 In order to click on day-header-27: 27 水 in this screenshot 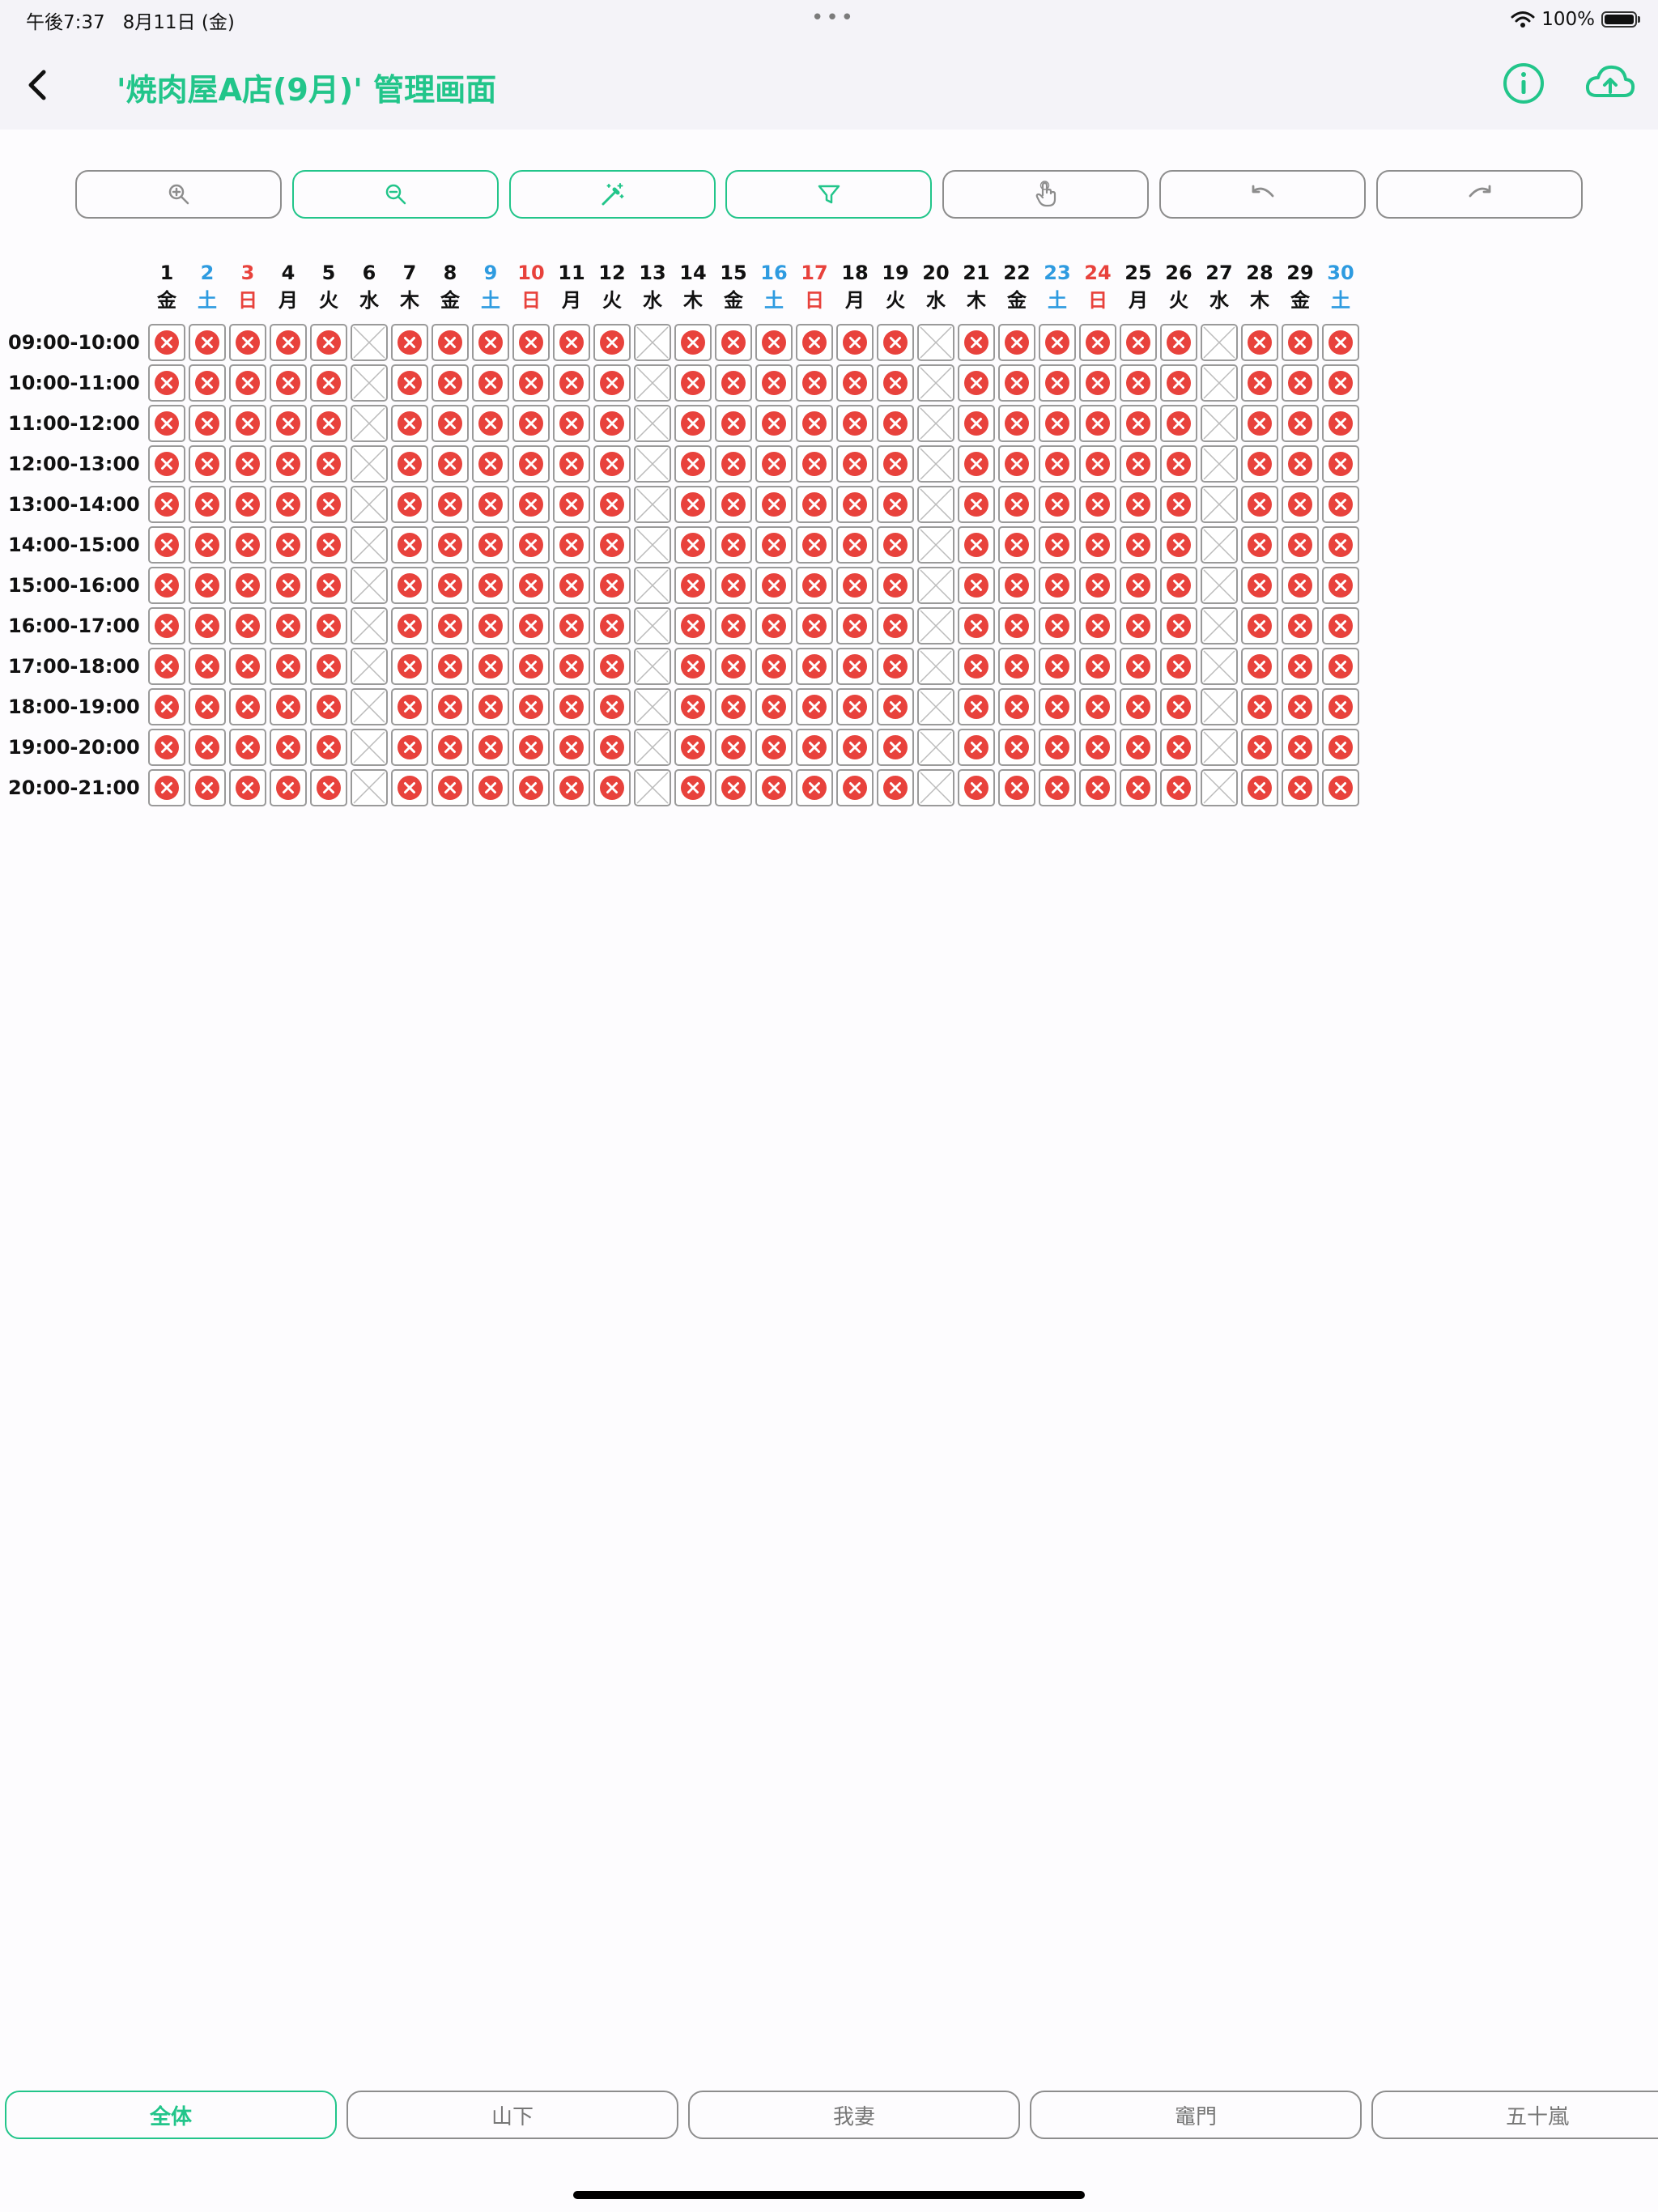, I will do `click(1219, 287)`.